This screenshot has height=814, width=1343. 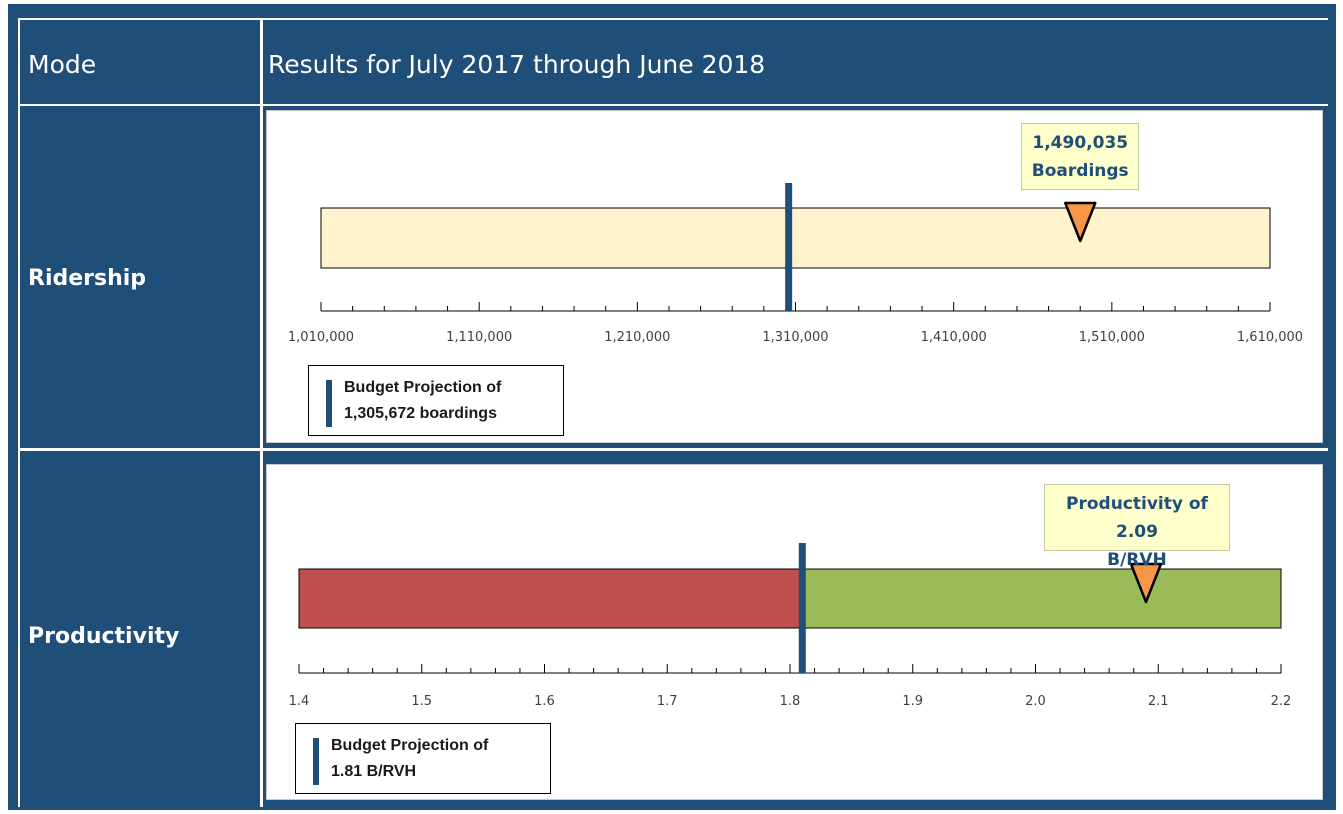 I want to click on table-border-top, so click(x=673, y=19).